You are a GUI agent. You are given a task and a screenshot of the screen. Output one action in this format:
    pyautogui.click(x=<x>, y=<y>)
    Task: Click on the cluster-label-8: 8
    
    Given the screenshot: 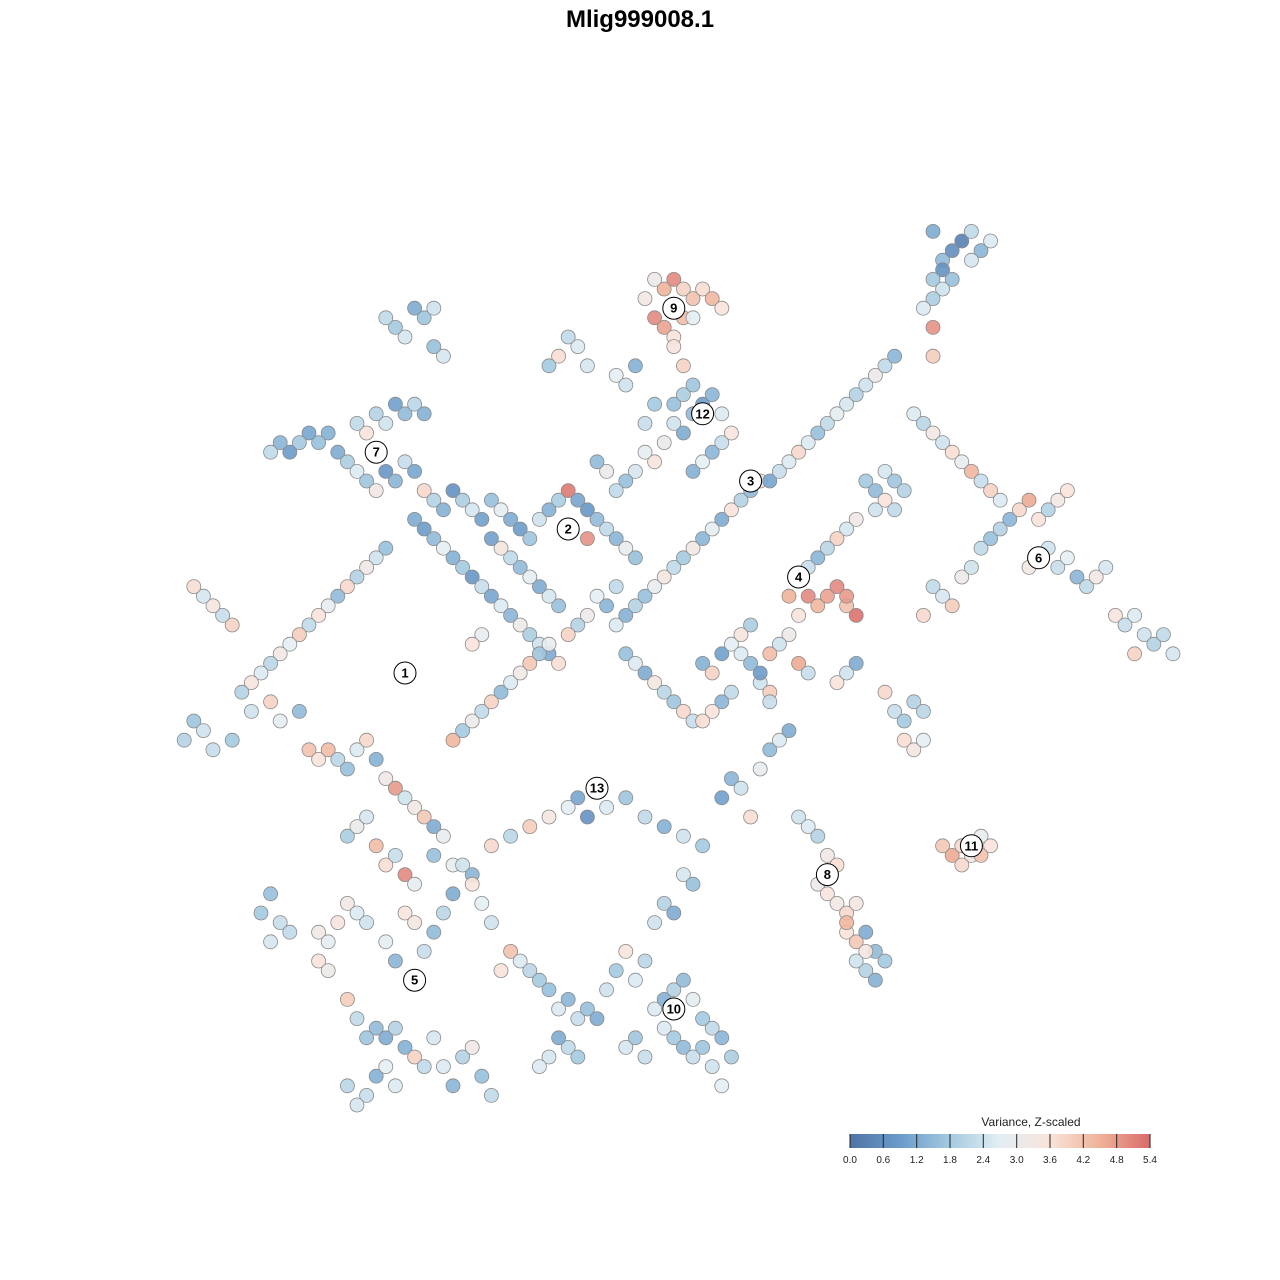 What is the action you would take?
    pyautogui.click(x=827, y=875)
    